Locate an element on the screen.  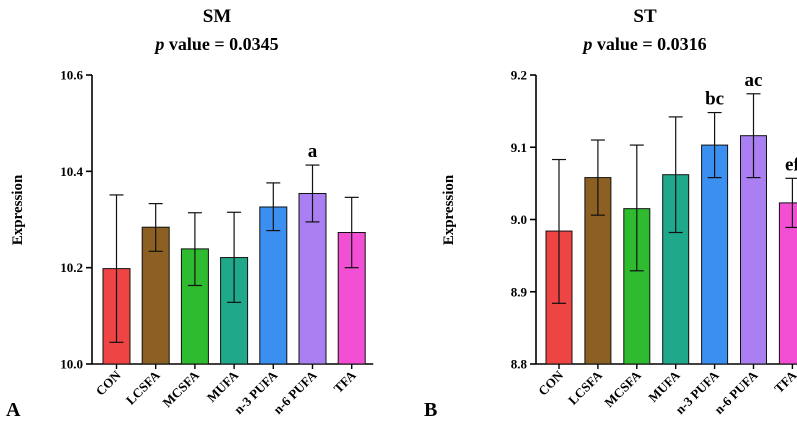
y-tick-label: 10.0 is located at coordinates (71, 364).